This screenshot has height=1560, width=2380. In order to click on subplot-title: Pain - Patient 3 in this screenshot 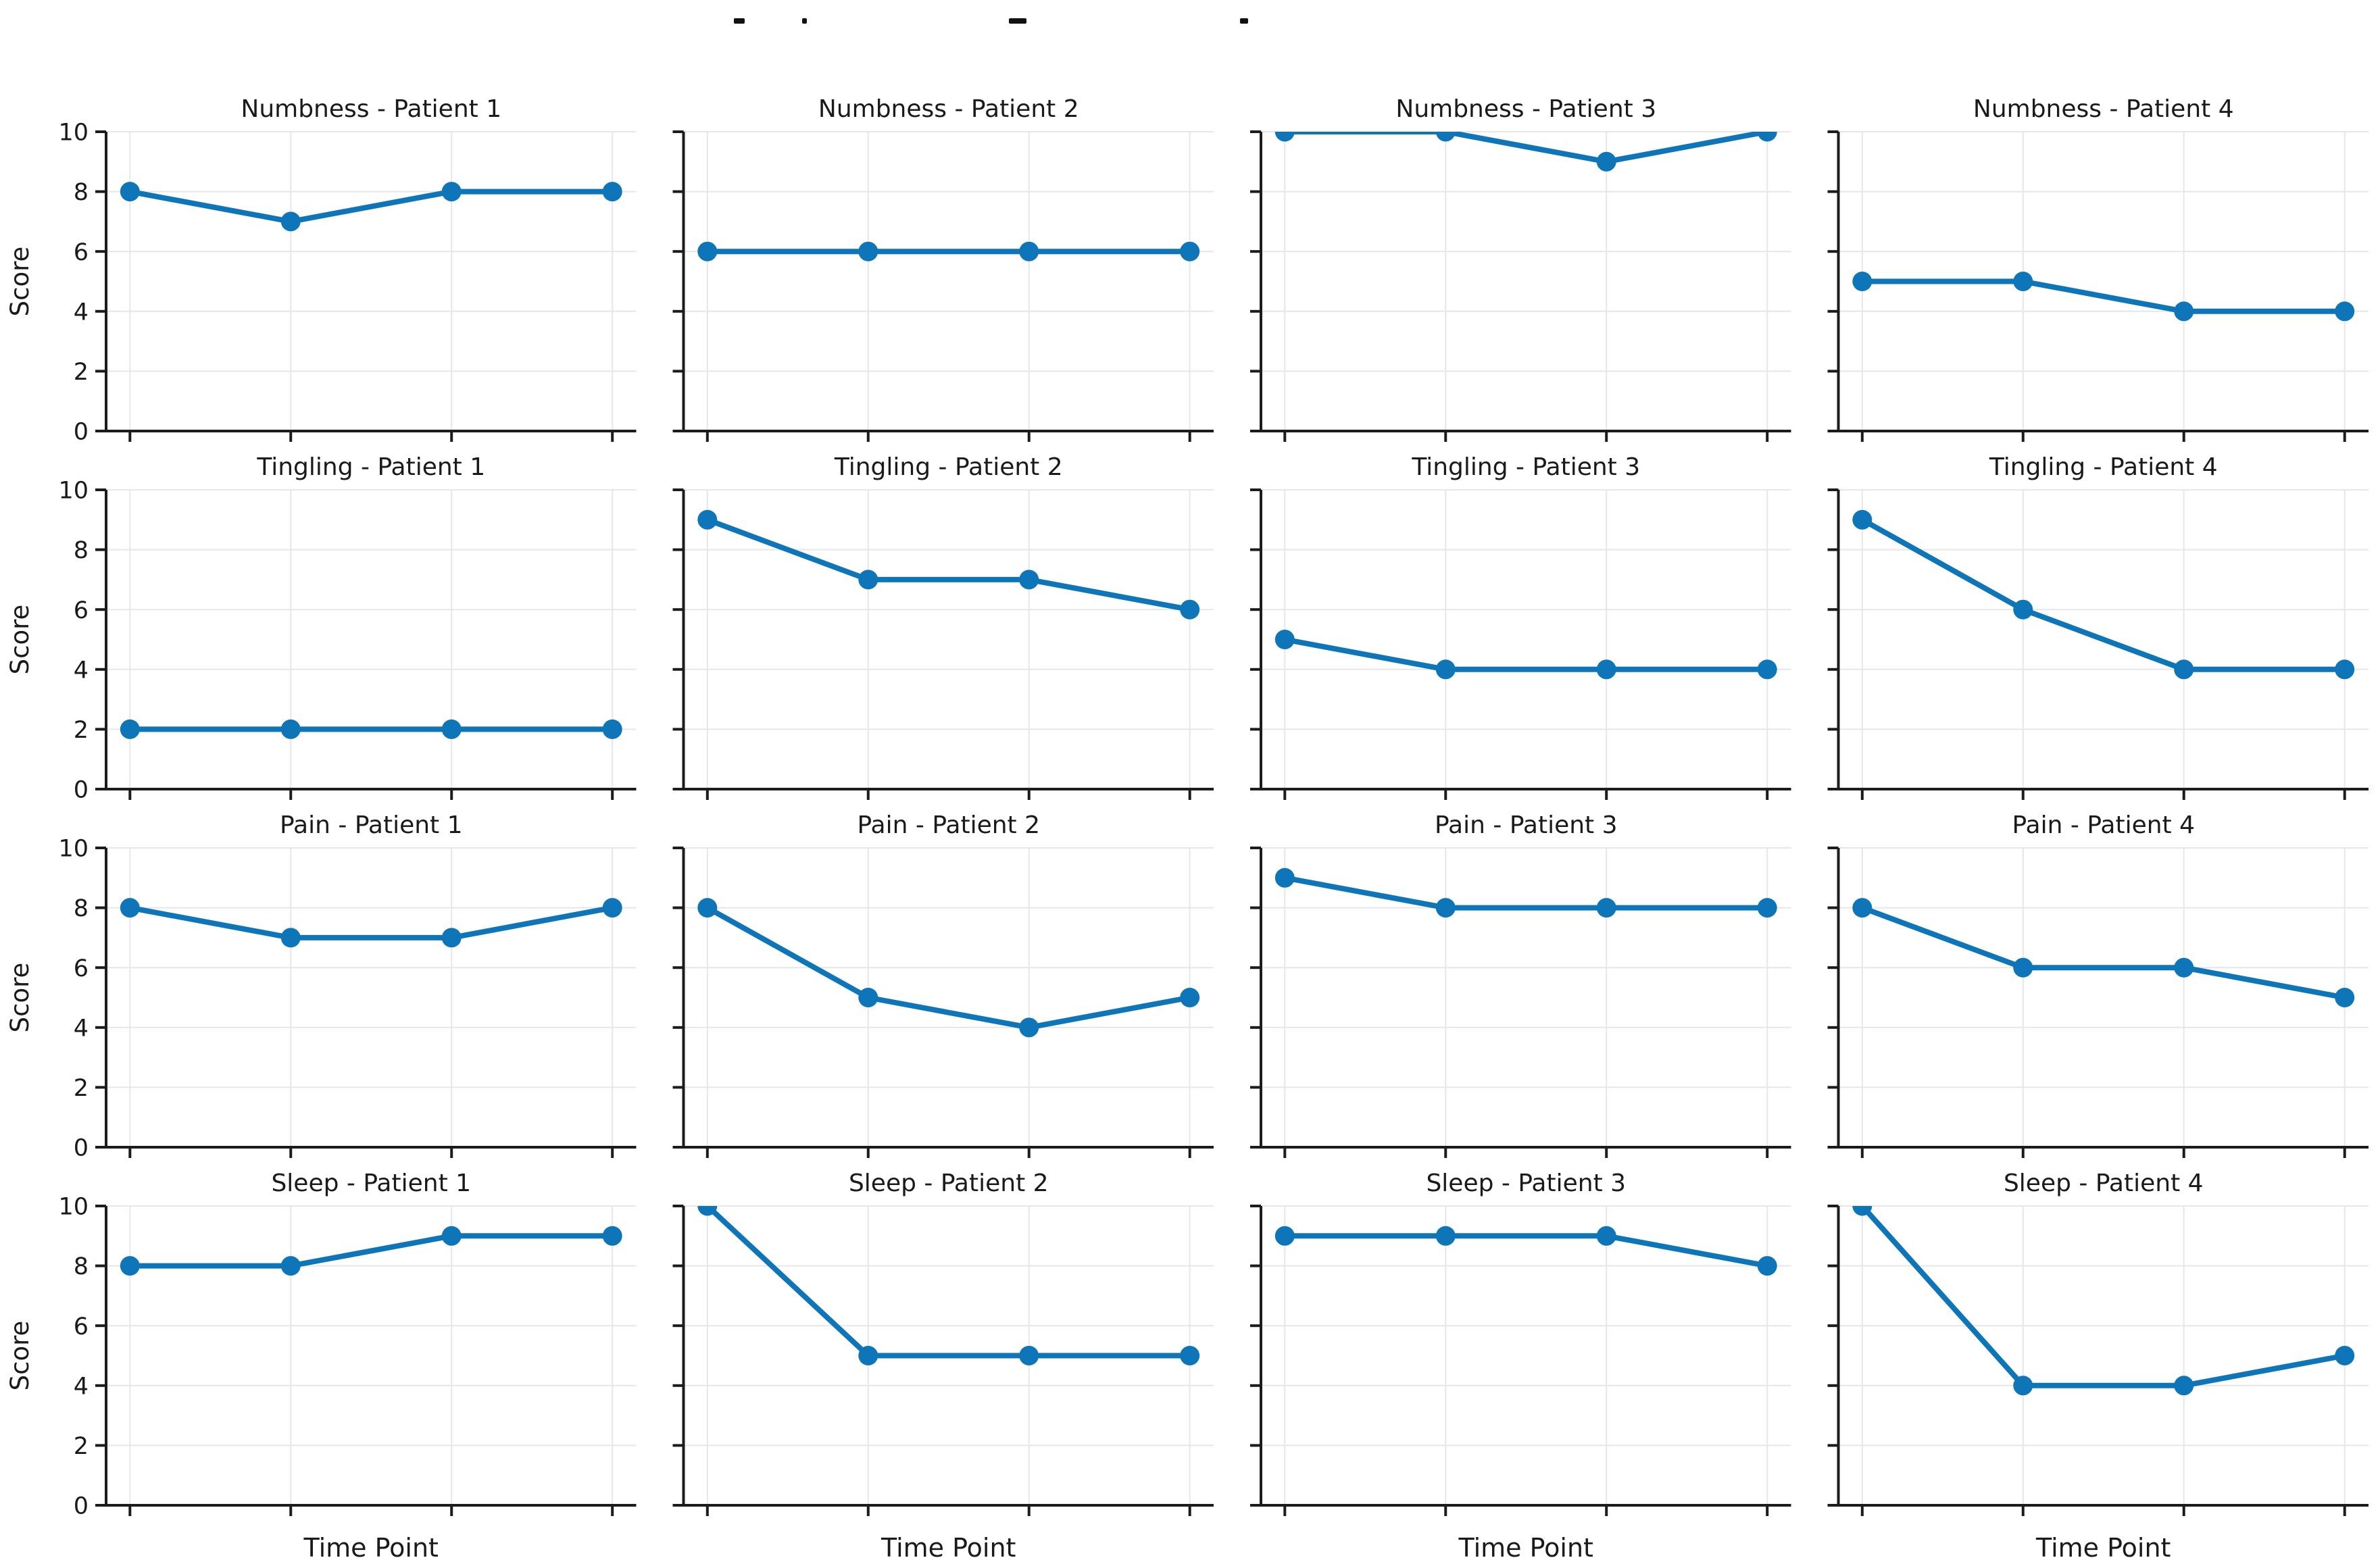, I will do `click(1526, 825)`.